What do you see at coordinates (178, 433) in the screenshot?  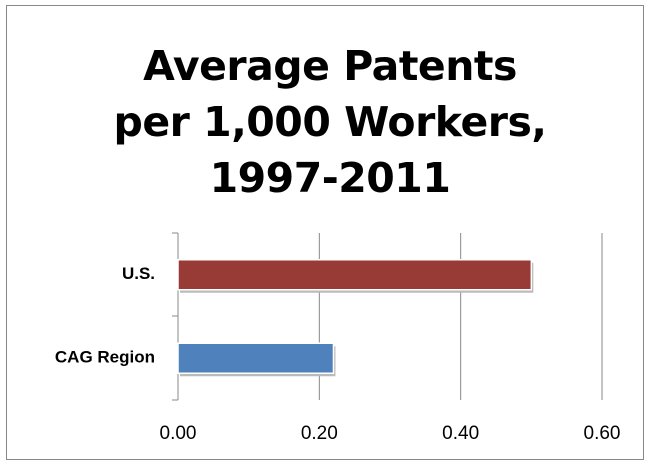 I see `x-tick-label: 0.00` at bounding box center [178, 433].